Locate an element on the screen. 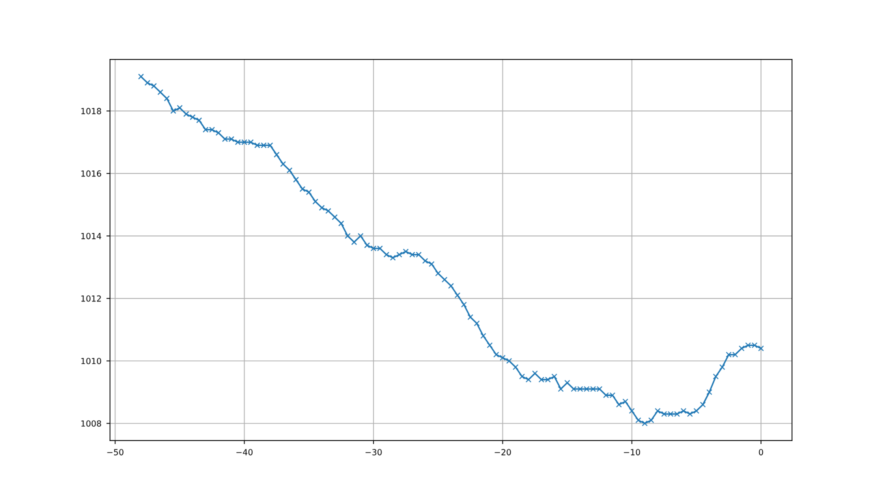 The width and height of the screenshot is (880, 495). y-tick-label: 1012 is located at coordinates (91, 298).